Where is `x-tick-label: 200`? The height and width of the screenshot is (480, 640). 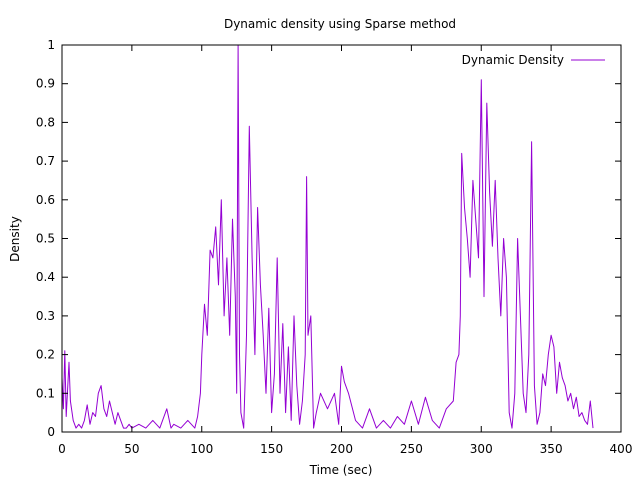
x-tick-label: 200 is located at coordinates (341, 449).